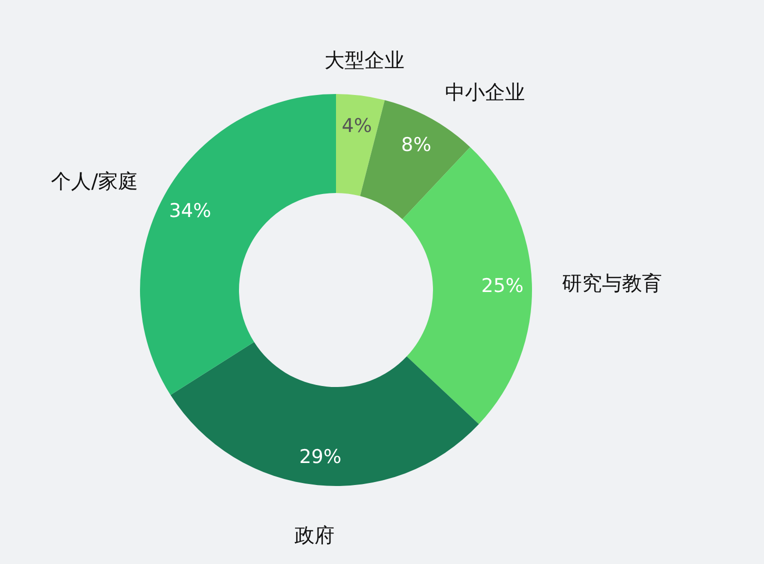 This screenshot has width=764, height=564. I want to click on slice-label: 政府, so click(314, 534).